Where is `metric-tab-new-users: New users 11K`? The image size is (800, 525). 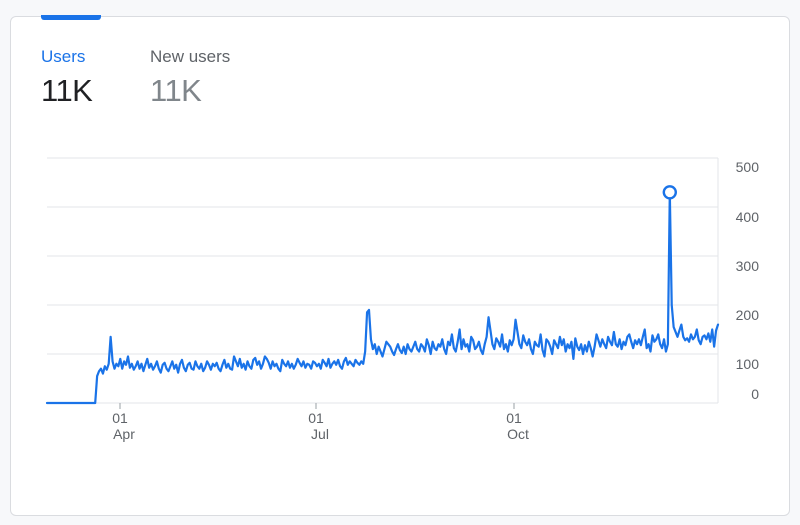
metric-tab-new-users: New users 11K is located at coordinates (190, 78).